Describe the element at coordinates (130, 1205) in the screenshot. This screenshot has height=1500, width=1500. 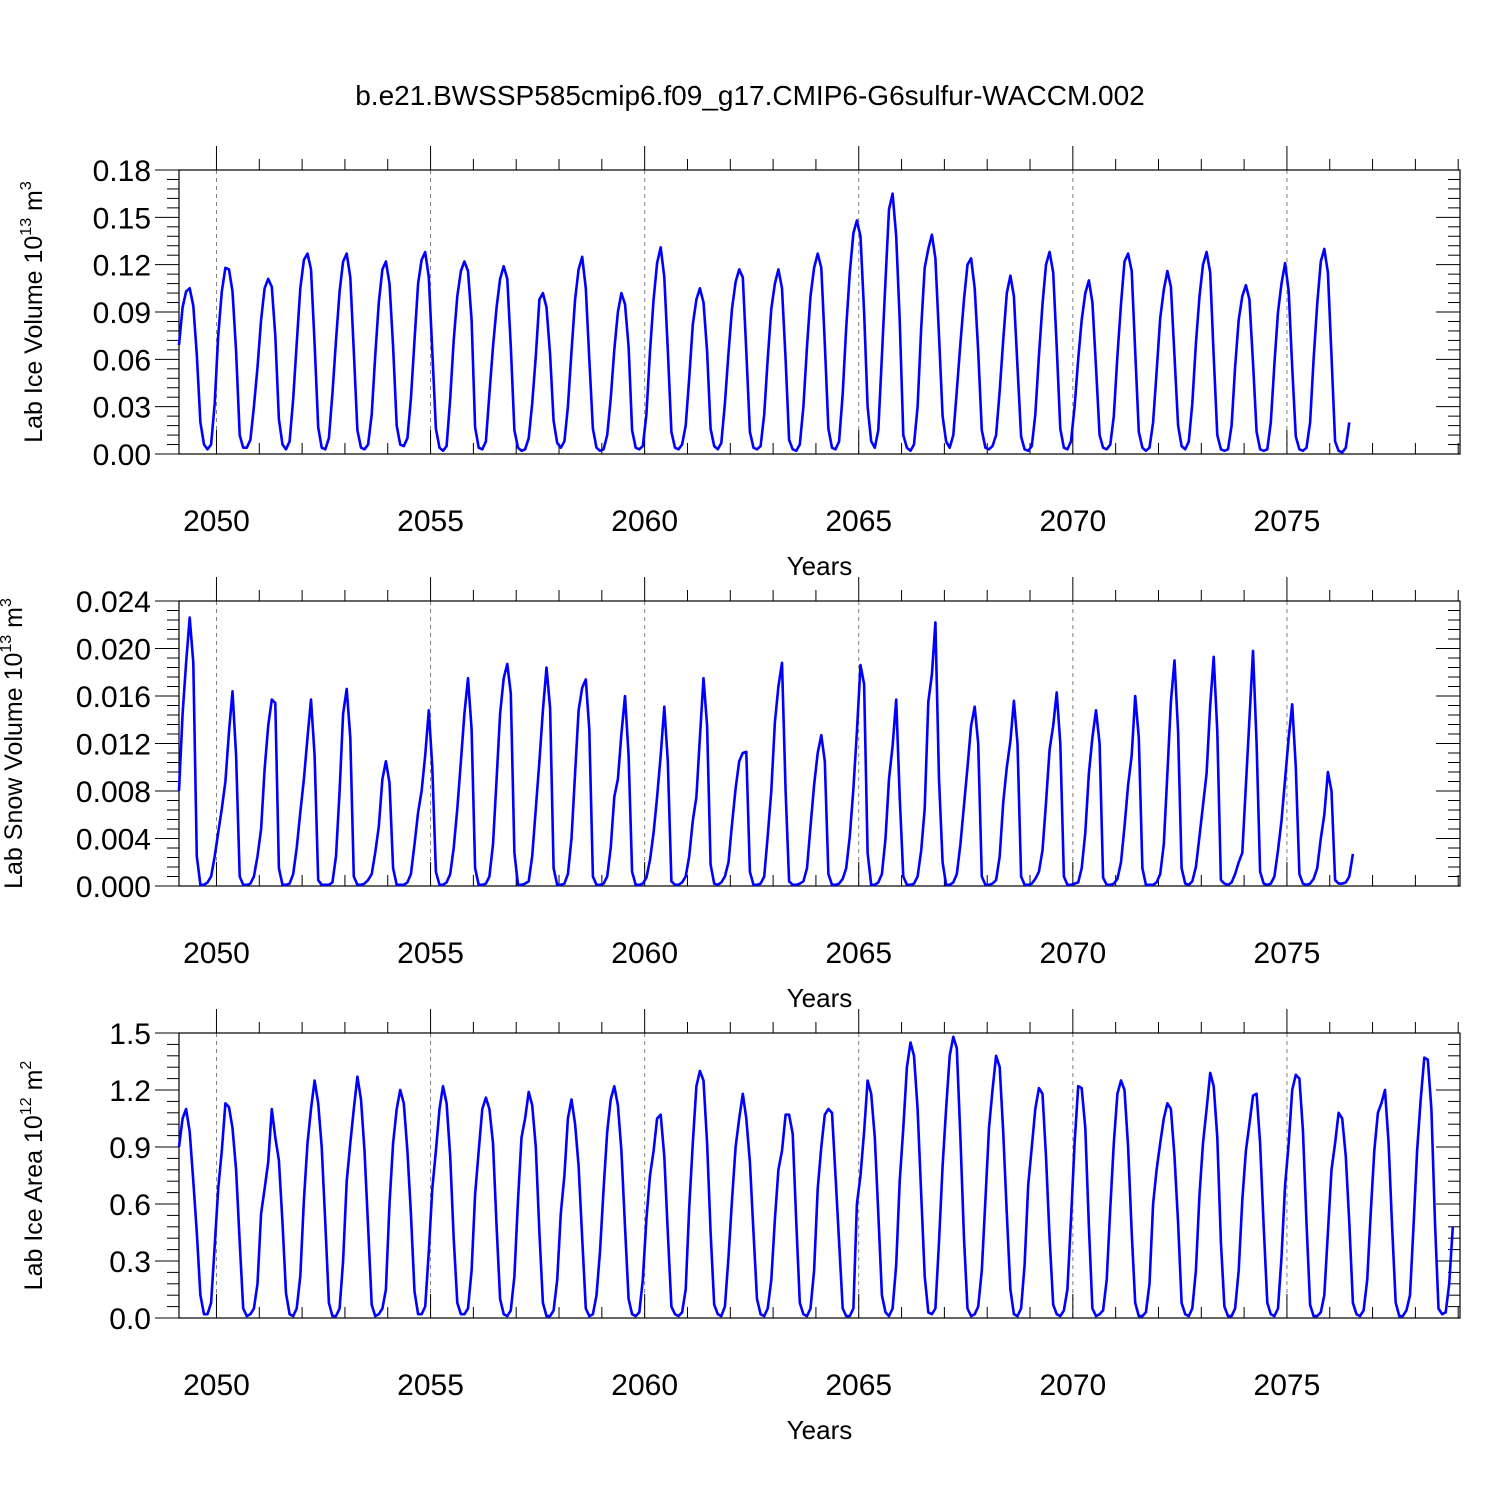
I see `y-tick-label: 0.6` at that location.